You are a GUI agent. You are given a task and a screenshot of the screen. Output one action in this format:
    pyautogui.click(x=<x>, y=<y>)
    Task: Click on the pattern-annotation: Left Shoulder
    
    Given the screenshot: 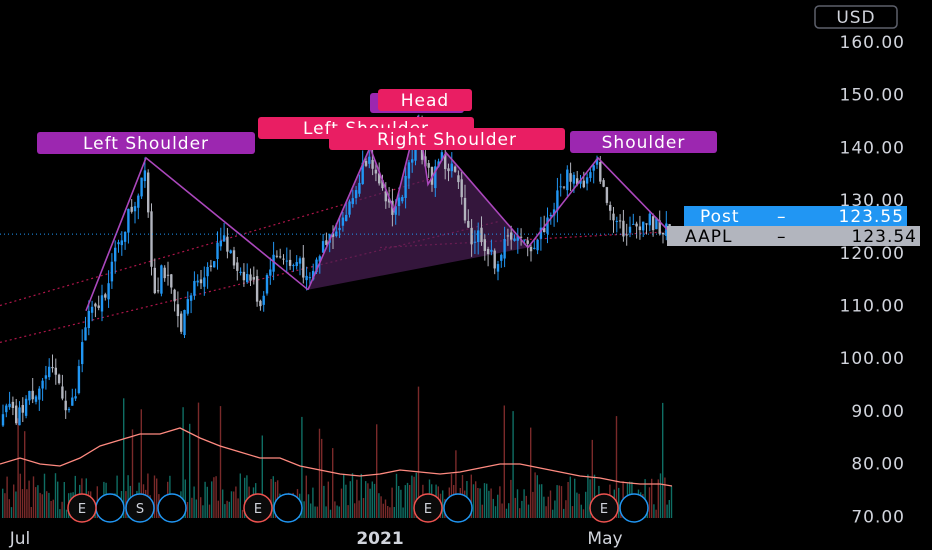 What is the action you would take?
    pyautogui.click(x=146, y=143)
    